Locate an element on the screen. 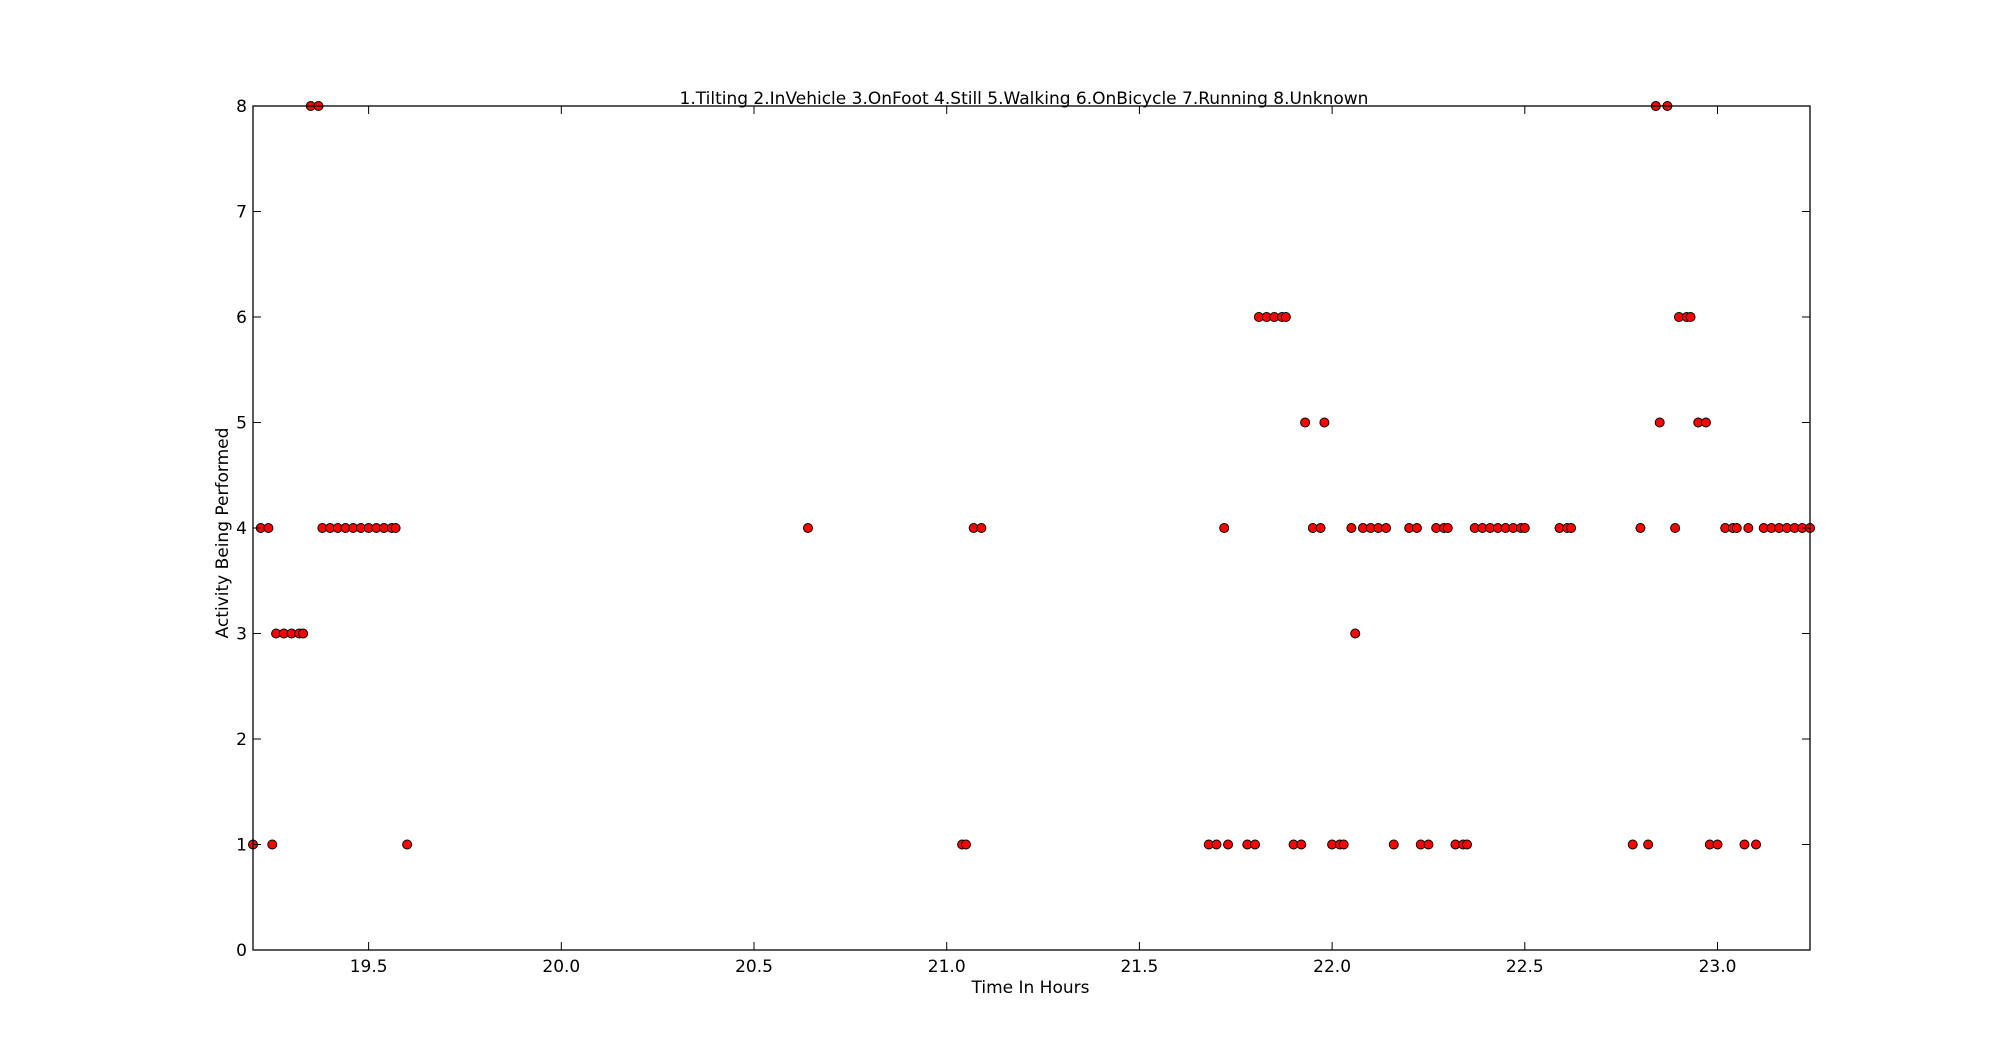 The height and width of the screenshot is (1050, 2000). y-tick-label: 5 is located at coordinates (241, 424).